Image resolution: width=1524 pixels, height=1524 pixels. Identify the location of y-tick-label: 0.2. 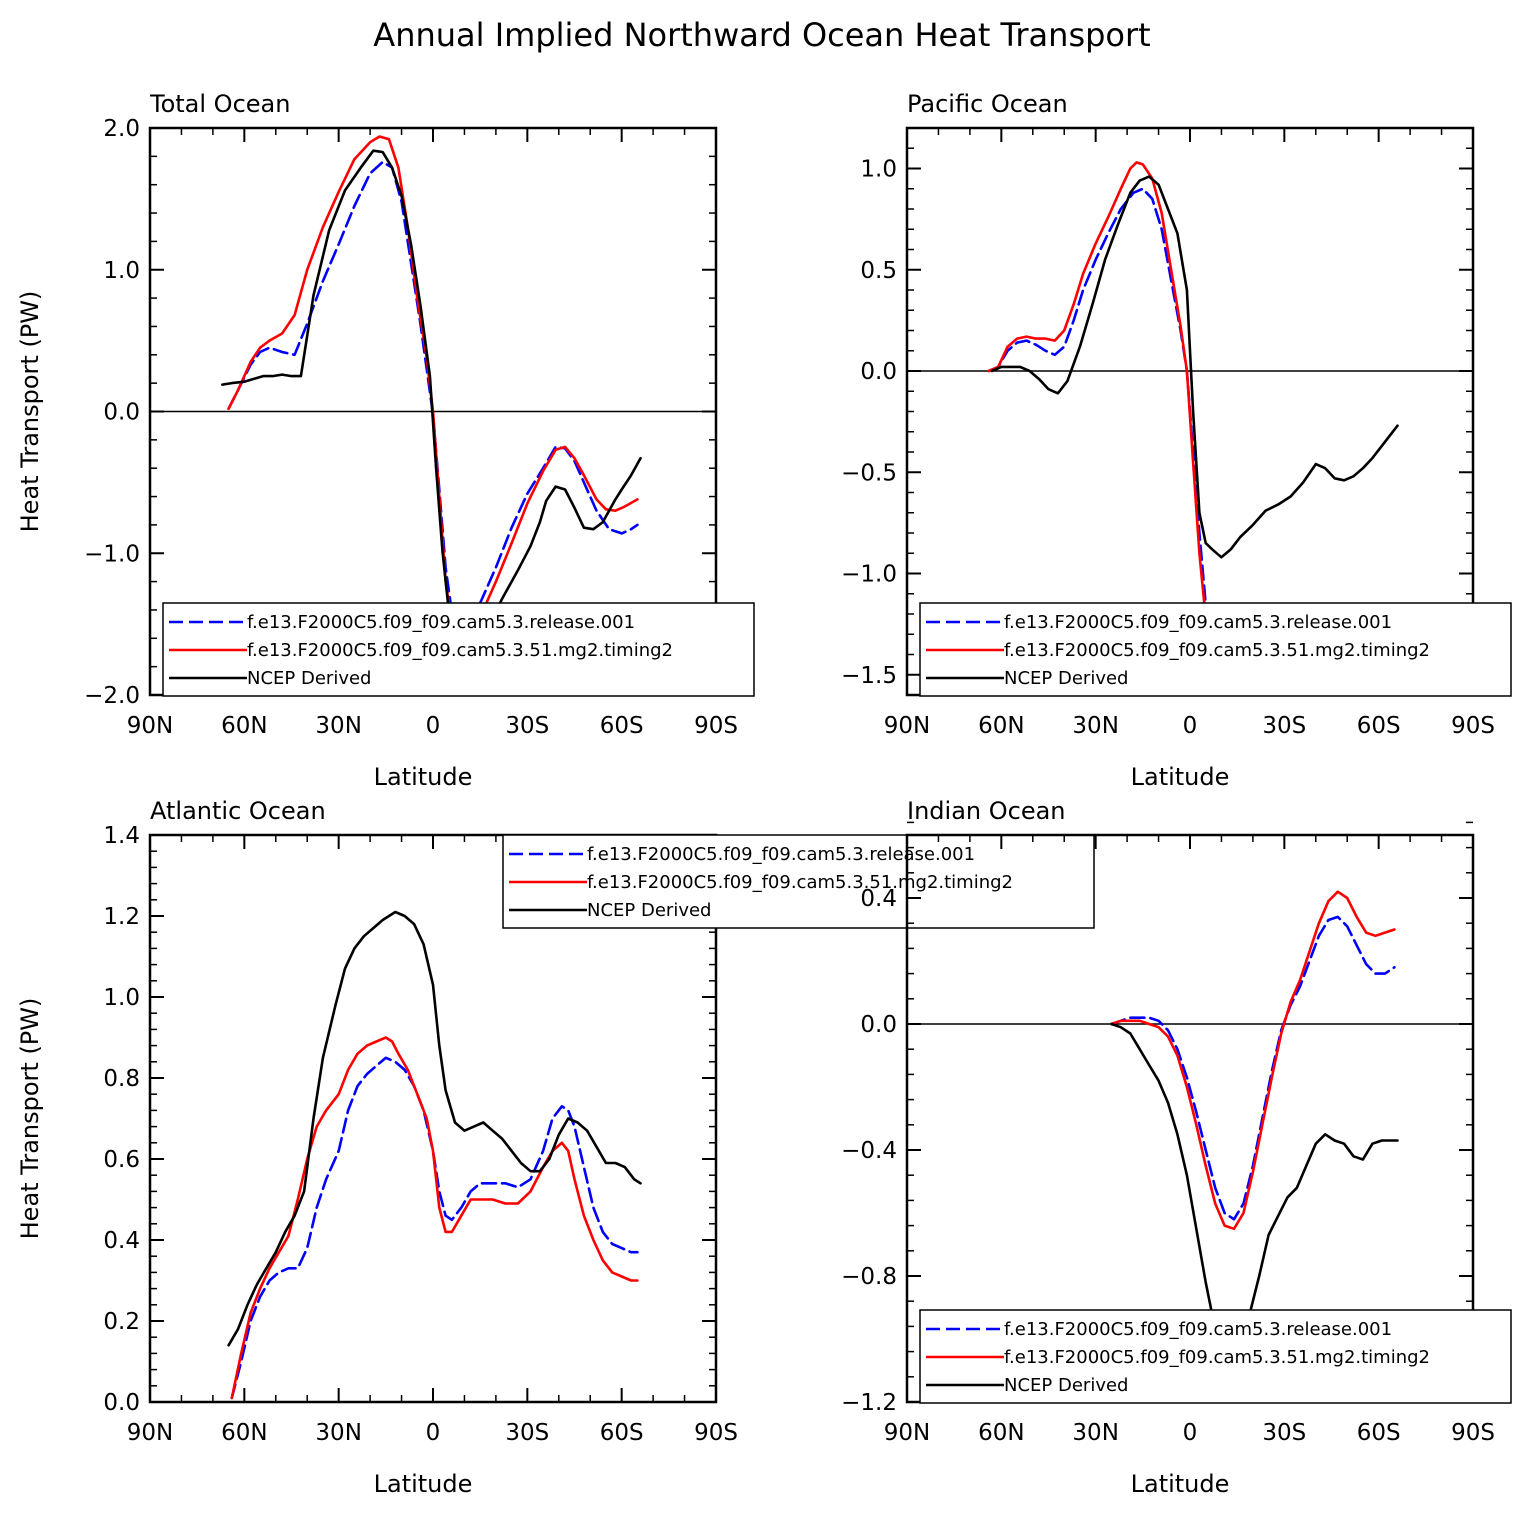
(121, 1322).